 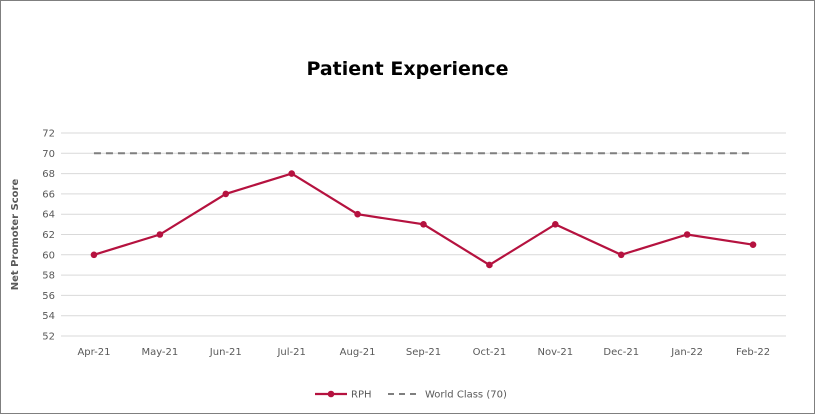 What do you see at coordinates (159, 352) in the screenshot?
I see `x-tick-label: May-21` at bounding box center [159, 352].